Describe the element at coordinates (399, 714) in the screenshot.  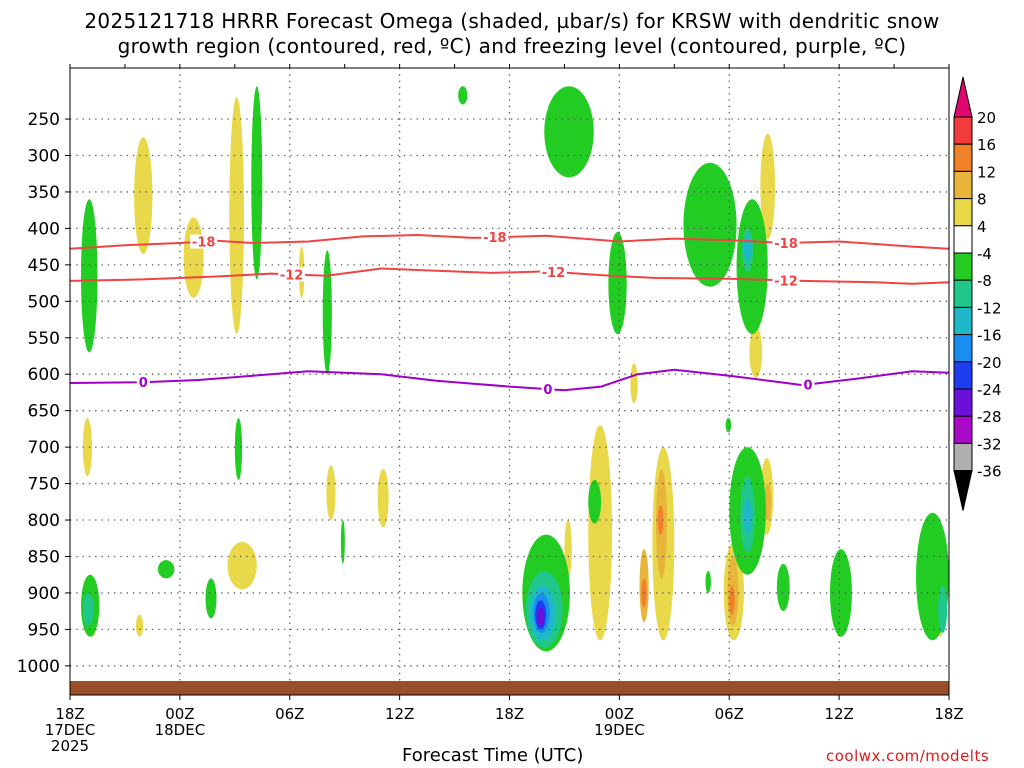
I see `time-tick-label: 12Z` at that location.